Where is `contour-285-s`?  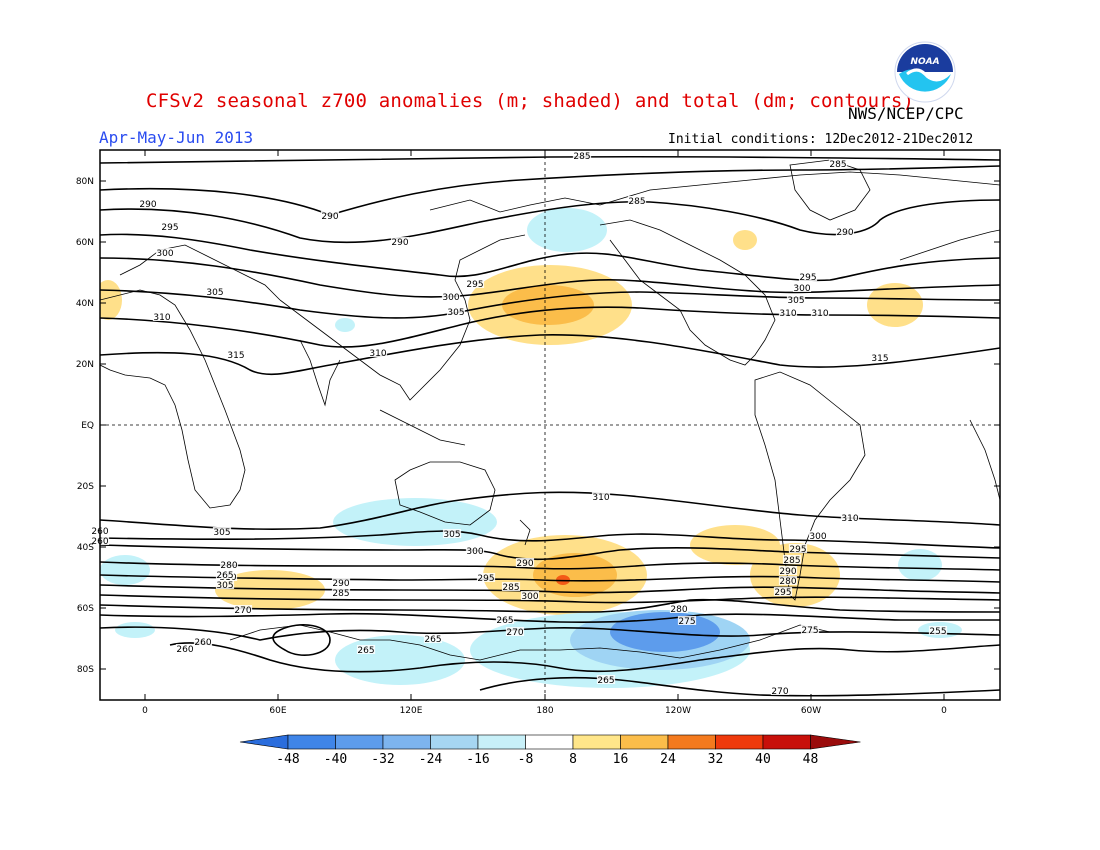
contour-285-s is located at coordinates (550, 589).